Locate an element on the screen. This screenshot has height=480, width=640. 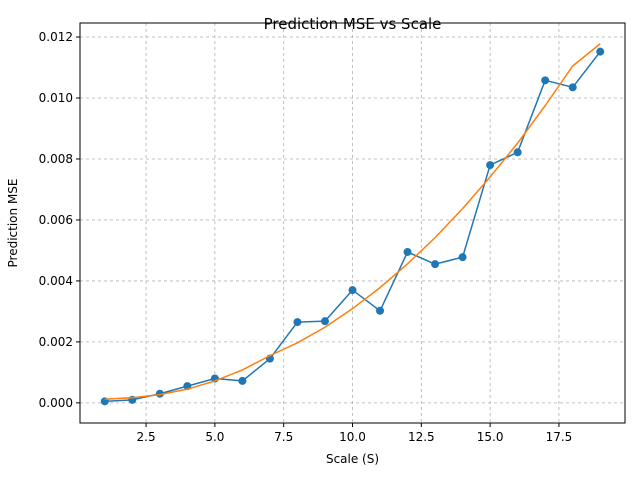
x-tick-label: 15.0 is located at coordinates (490, 437).